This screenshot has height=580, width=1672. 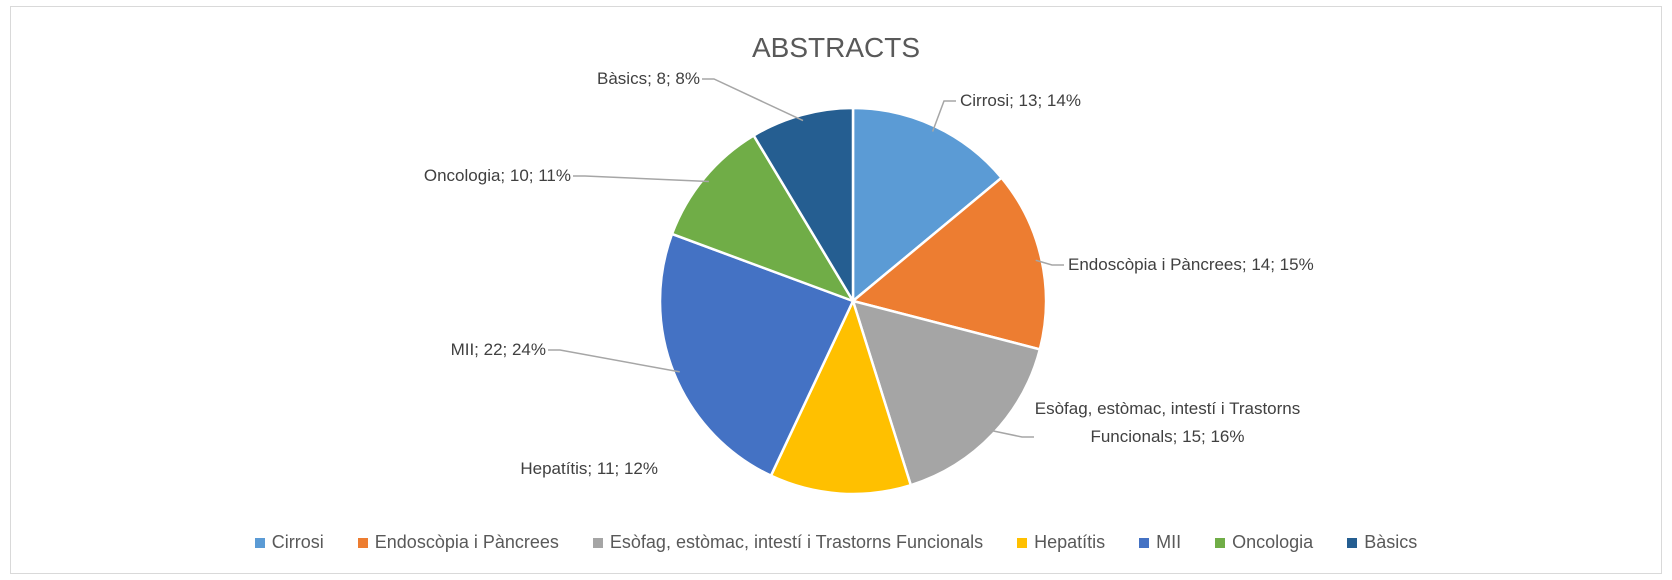 I want to click on legend-item: Endoscòpia i Pàncrees, so click(x=458, y=542).